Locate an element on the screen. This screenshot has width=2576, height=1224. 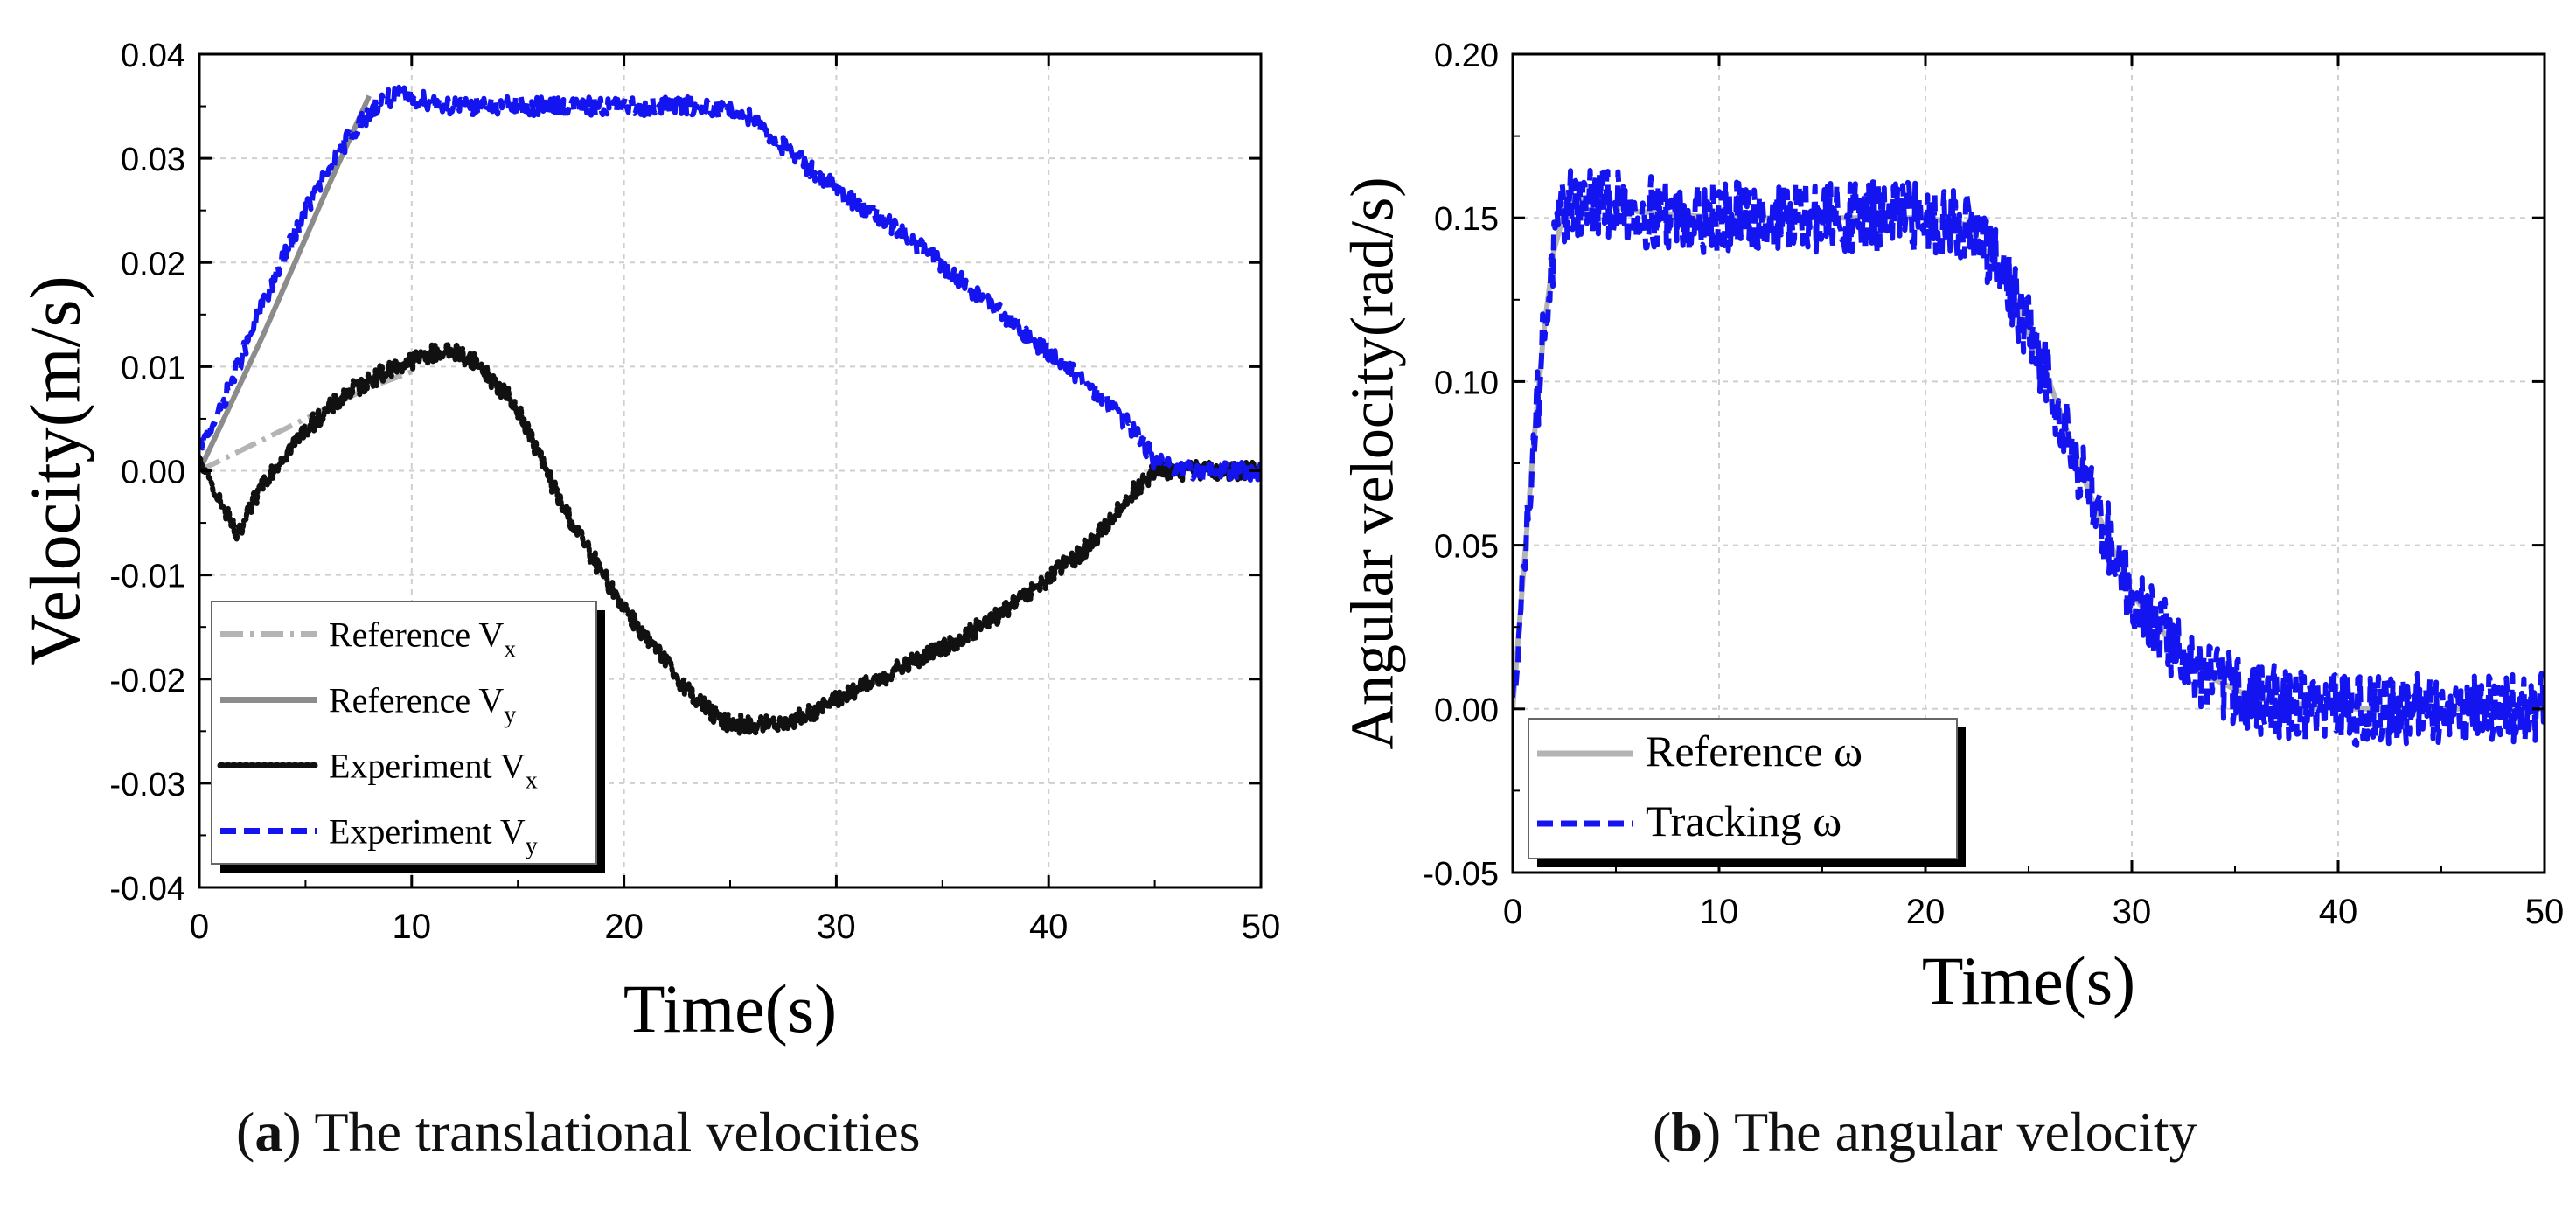
caption-a: (a) The translational velocities is located at coordinates (578, 1132).